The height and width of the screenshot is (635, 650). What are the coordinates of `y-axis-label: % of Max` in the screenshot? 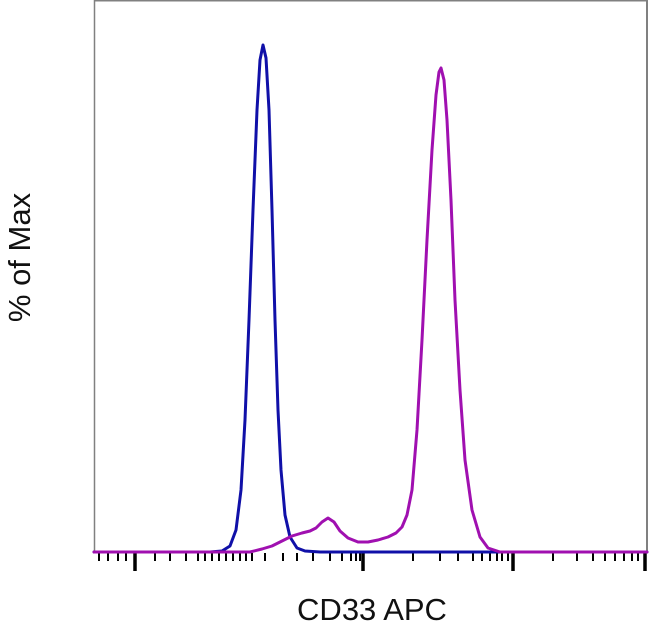 It's located at (19, 257).